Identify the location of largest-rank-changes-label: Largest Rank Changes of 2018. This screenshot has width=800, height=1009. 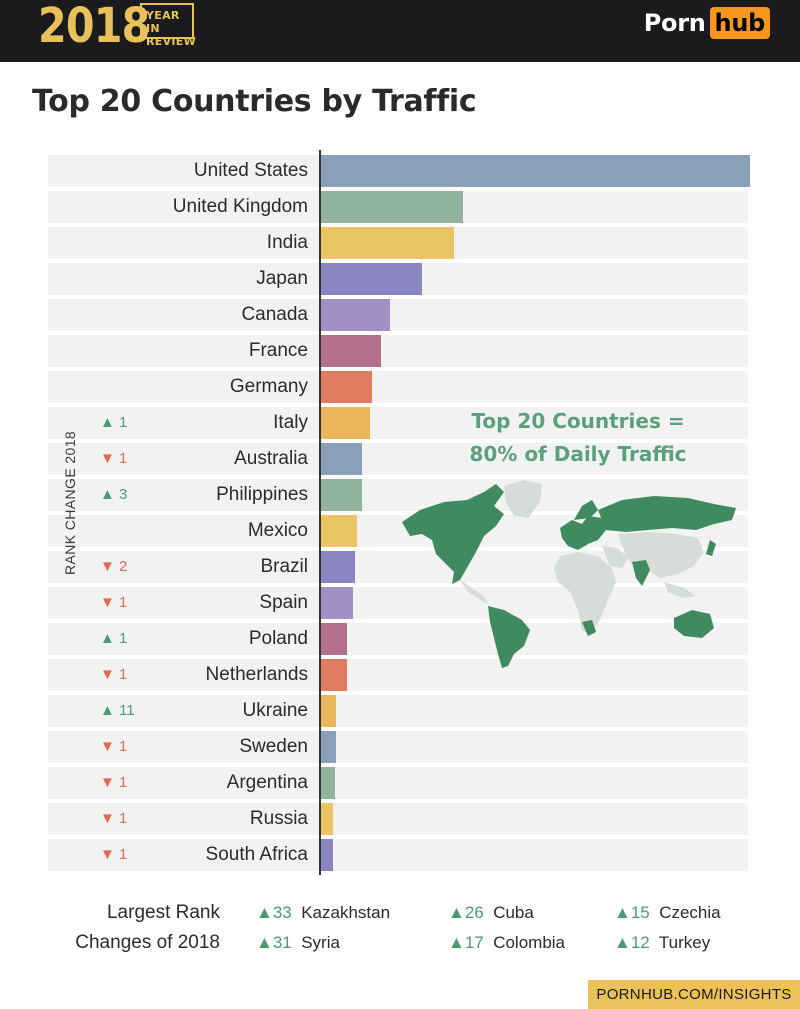
(147, 927).